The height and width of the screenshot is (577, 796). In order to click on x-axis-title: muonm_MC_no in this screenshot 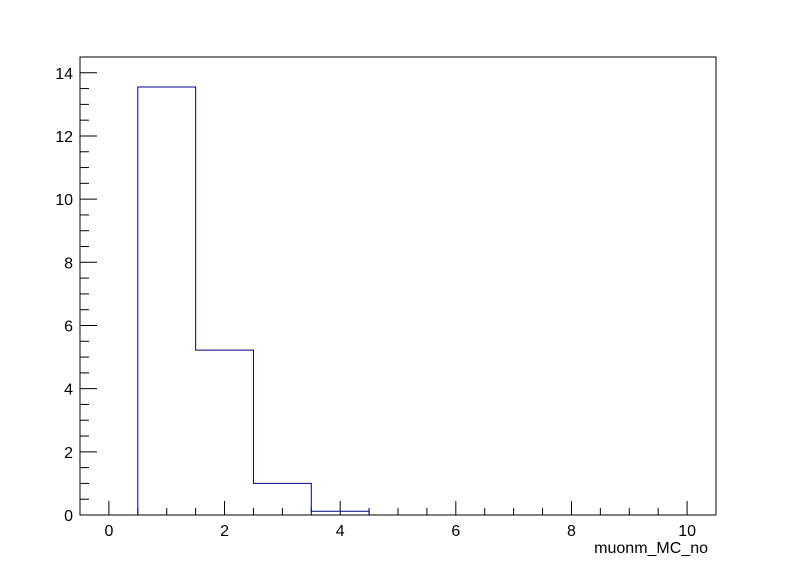, I will do `click(651, 548)`.